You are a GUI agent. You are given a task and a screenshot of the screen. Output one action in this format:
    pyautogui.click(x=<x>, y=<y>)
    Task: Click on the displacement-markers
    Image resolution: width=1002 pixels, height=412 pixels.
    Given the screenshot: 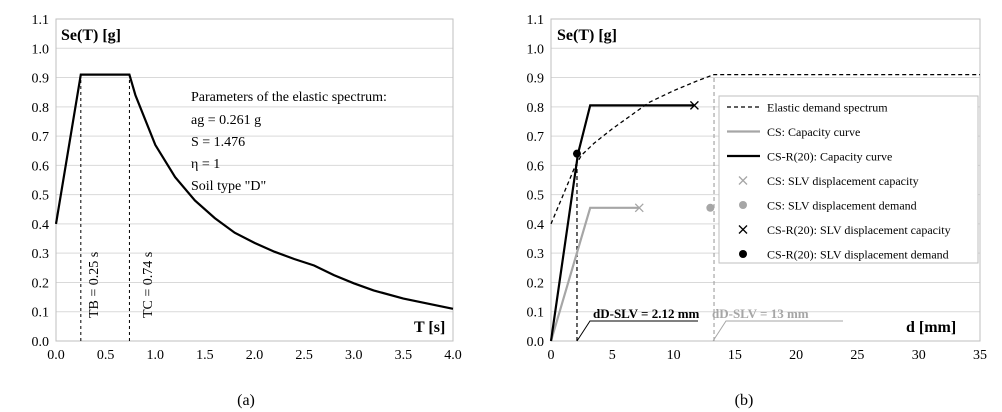 What is the action you would take?
    pyautogui.click(x=643, y=156)
    